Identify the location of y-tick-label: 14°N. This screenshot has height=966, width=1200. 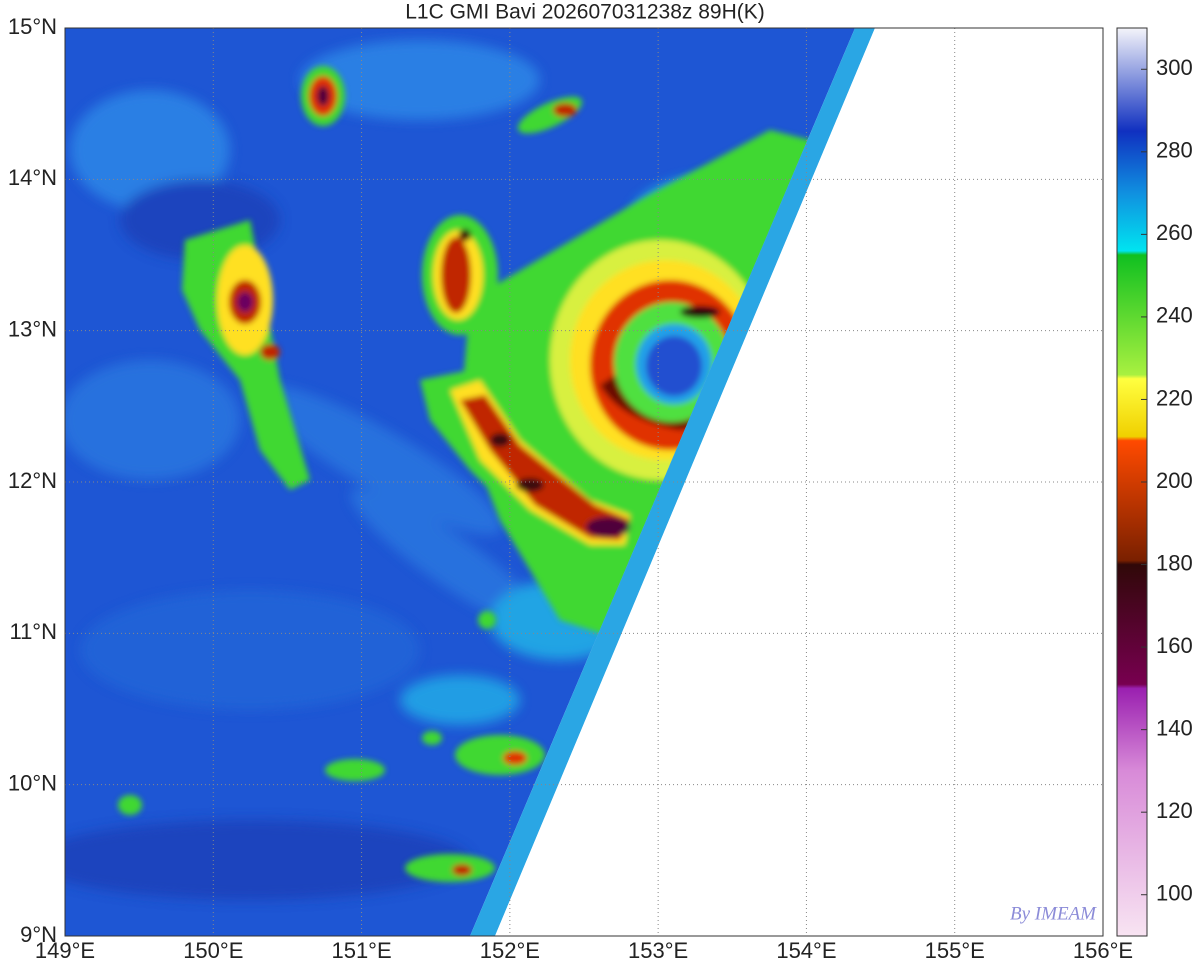
(32, 177).